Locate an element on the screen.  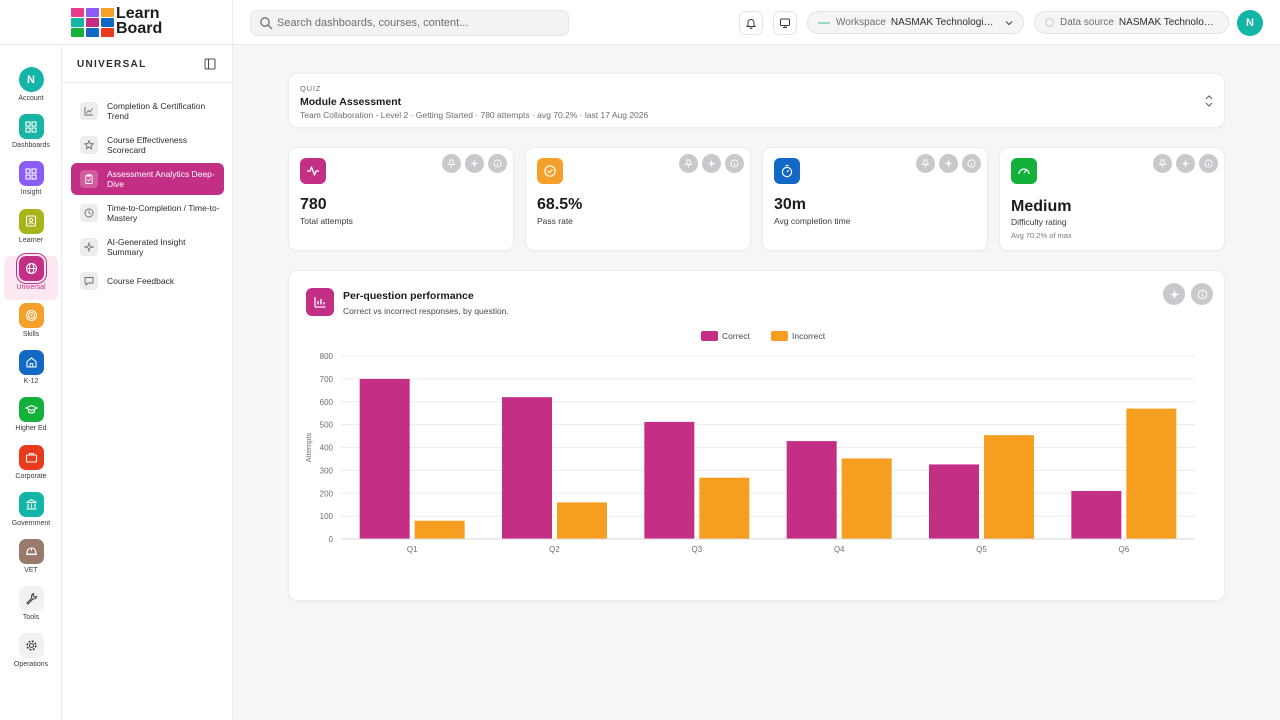
collapse-sidebar-icon is located at coordinates (210, 64).